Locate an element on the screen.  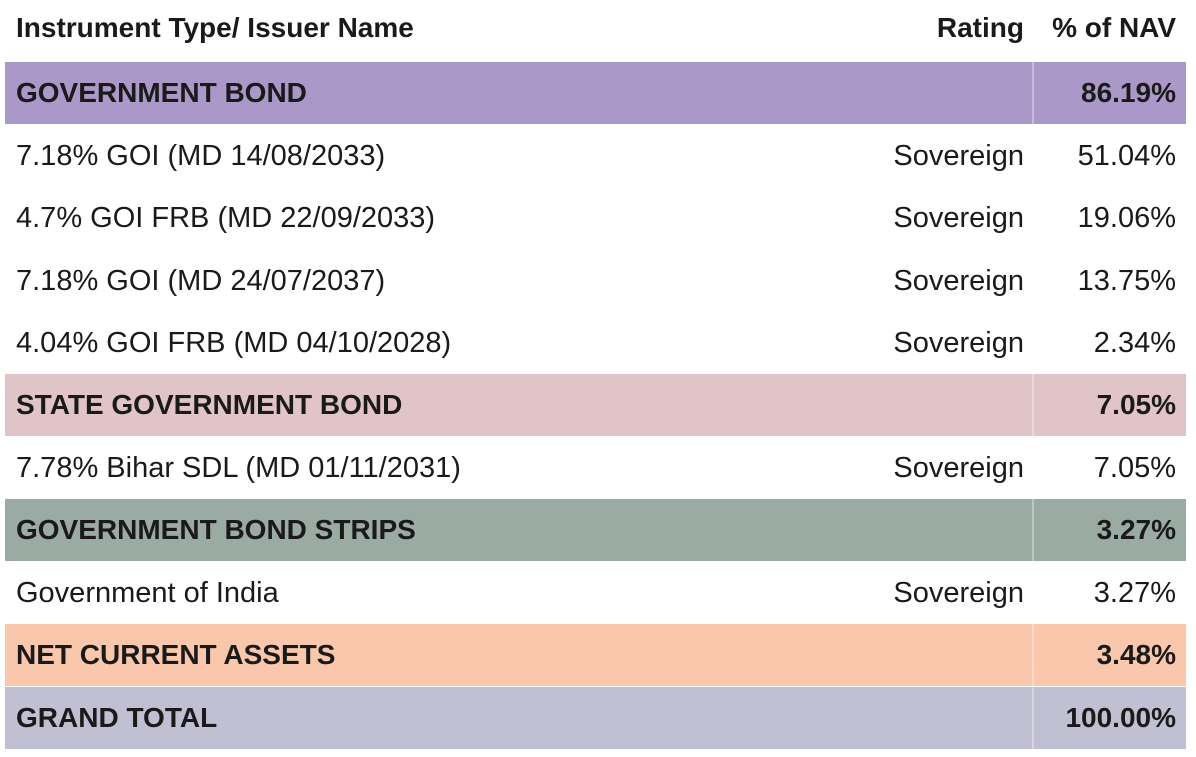
instrument-name: 7.18% GOI (MD 14/08/2033) is located at coordinates (201, 155).